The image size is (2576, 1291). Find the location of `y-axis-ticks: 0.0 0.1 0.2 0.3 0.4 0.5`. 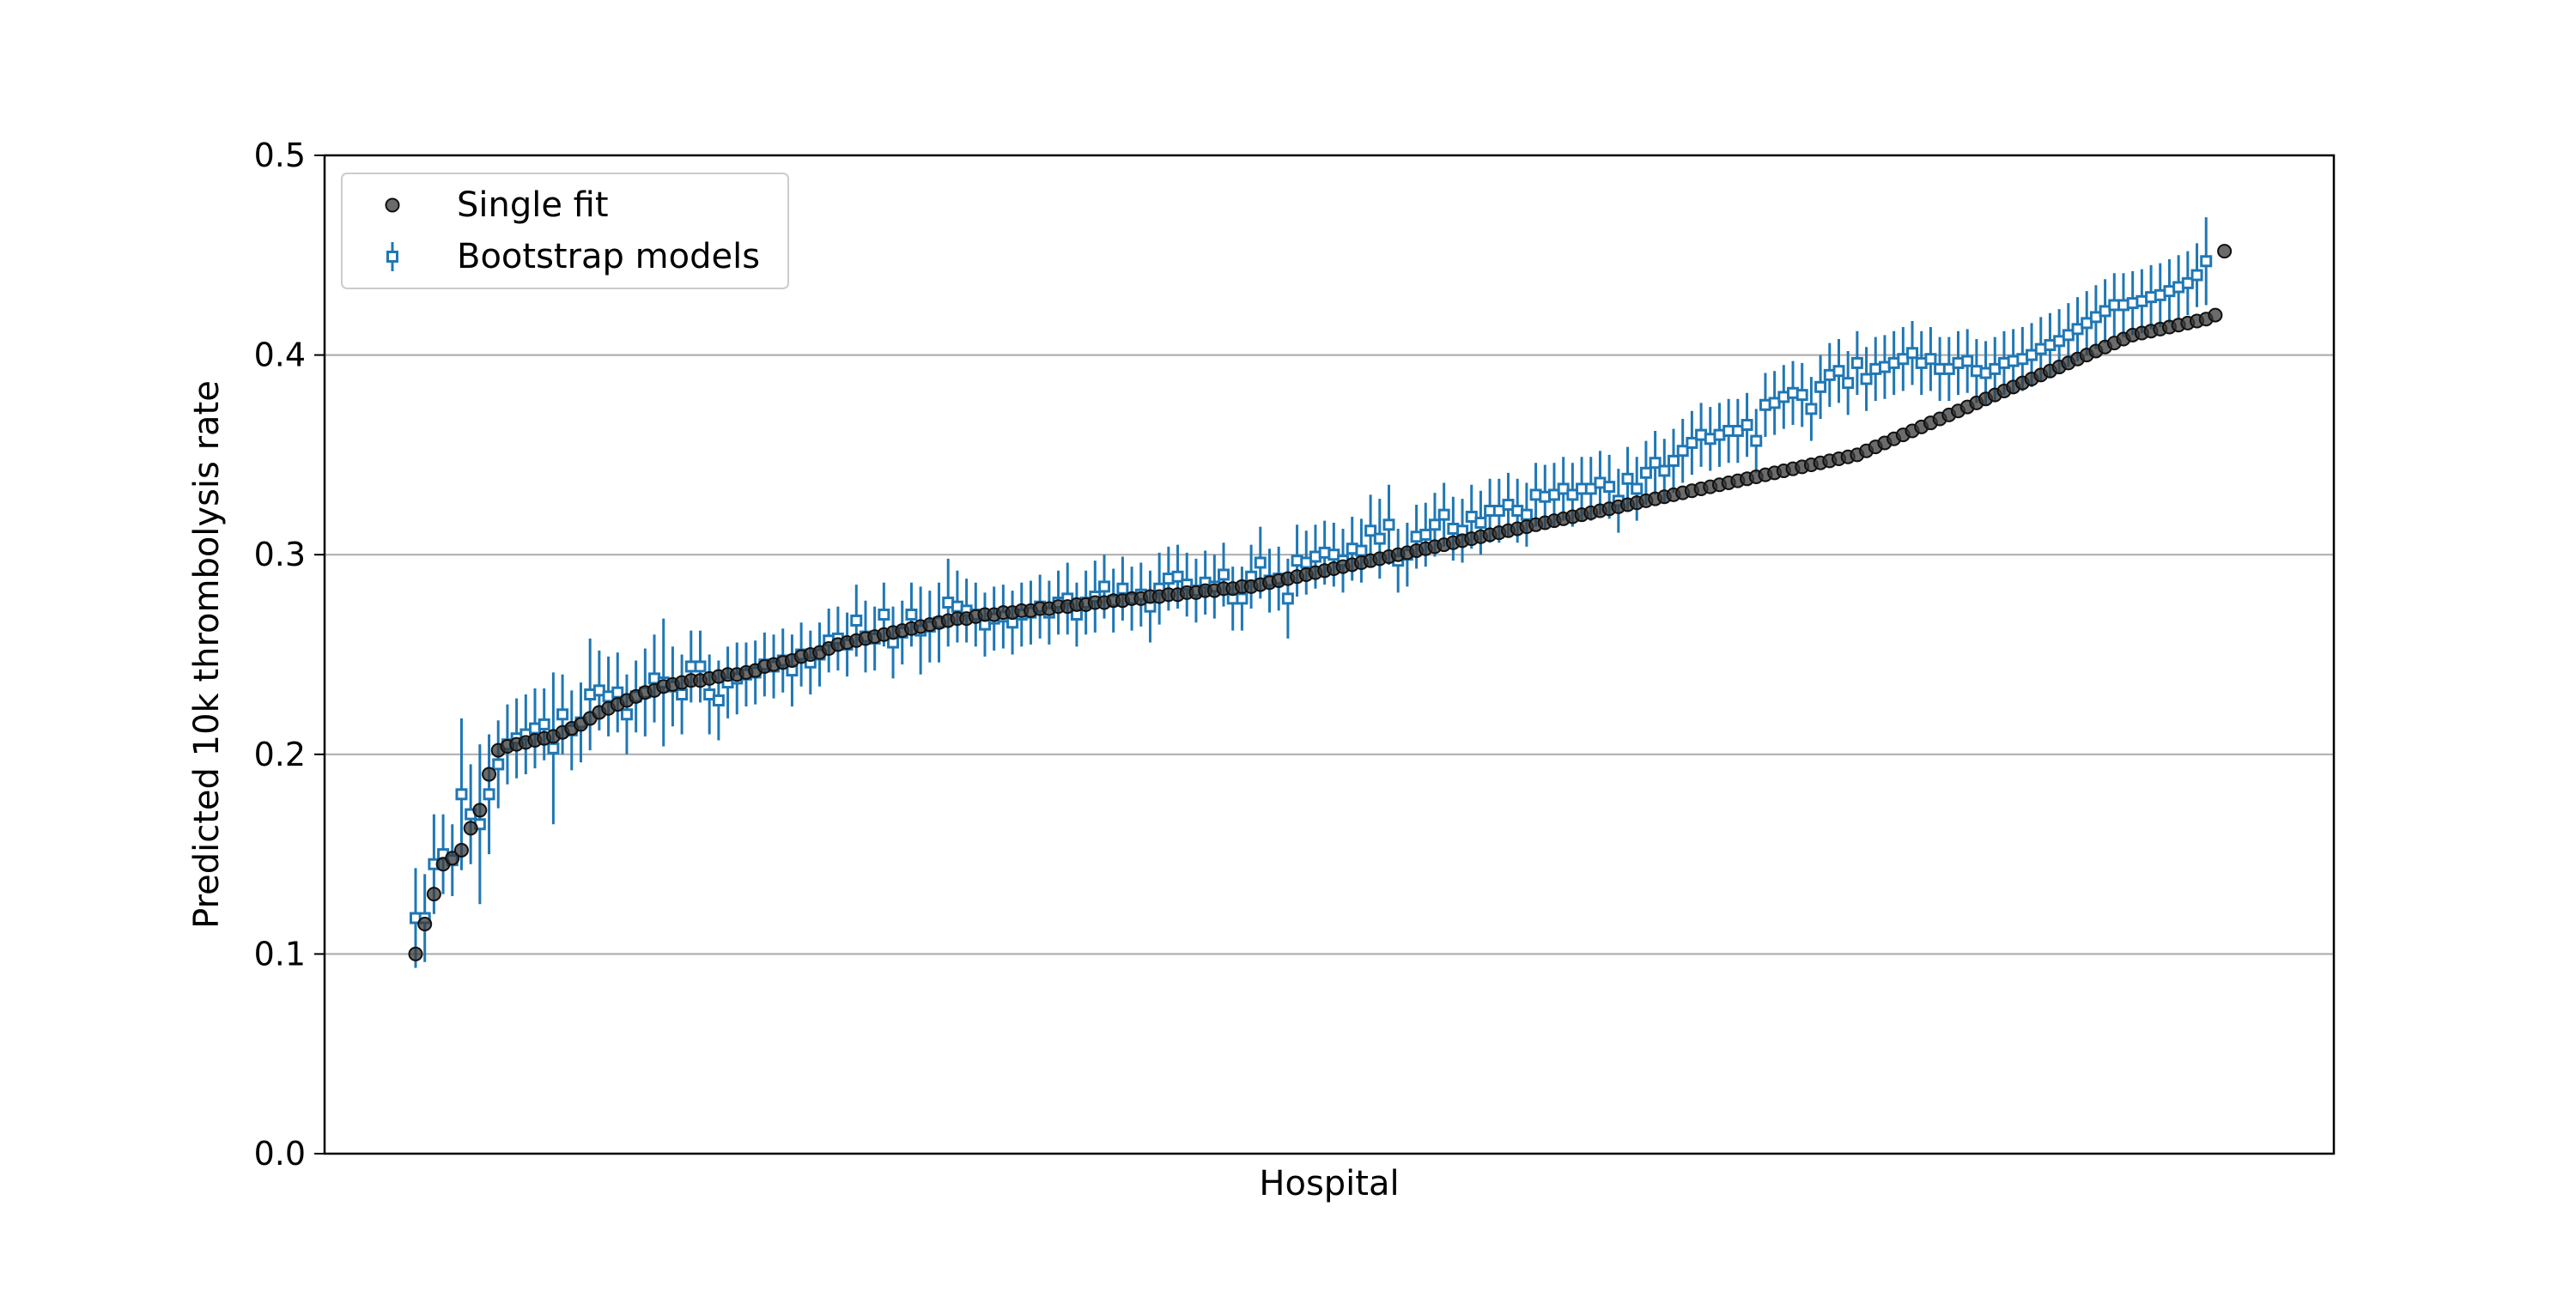

y-axis-ticks: 0.0 0.1 0.2 0.3 0.4 0.5 is located at coordinates (290, 654).